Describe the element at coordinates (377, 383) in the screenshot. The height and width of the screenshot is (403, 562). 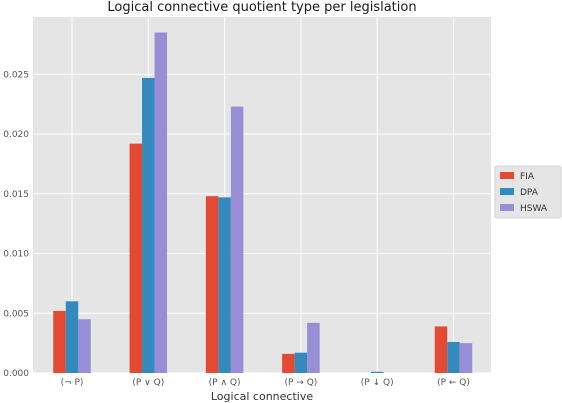
I see `x-tick-label: (P ↓ Q)` at that location.